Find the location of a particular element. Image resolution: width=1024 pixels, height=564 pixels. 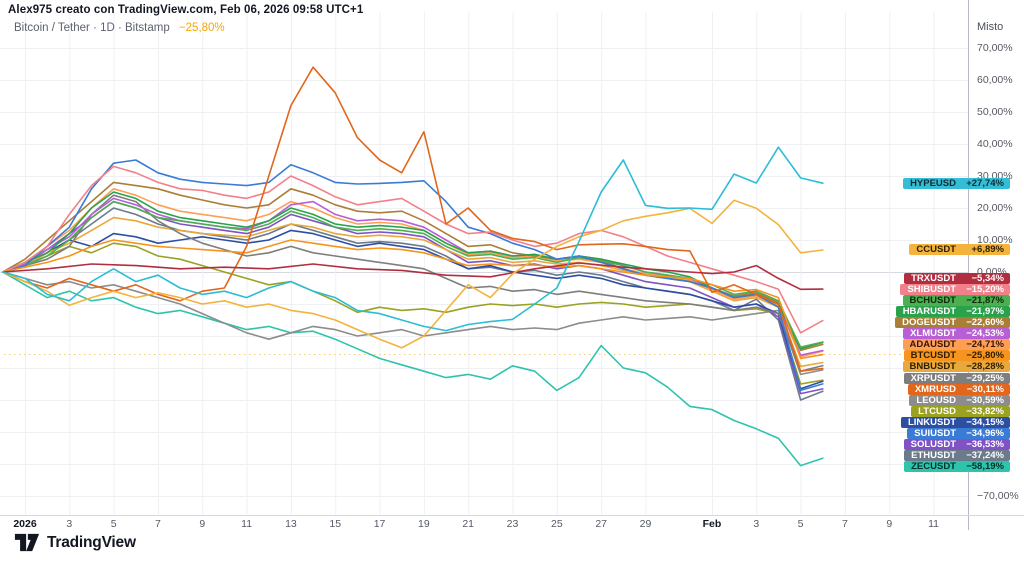

symbol-change-value: −25,80% is located at coordinates (201, 28).